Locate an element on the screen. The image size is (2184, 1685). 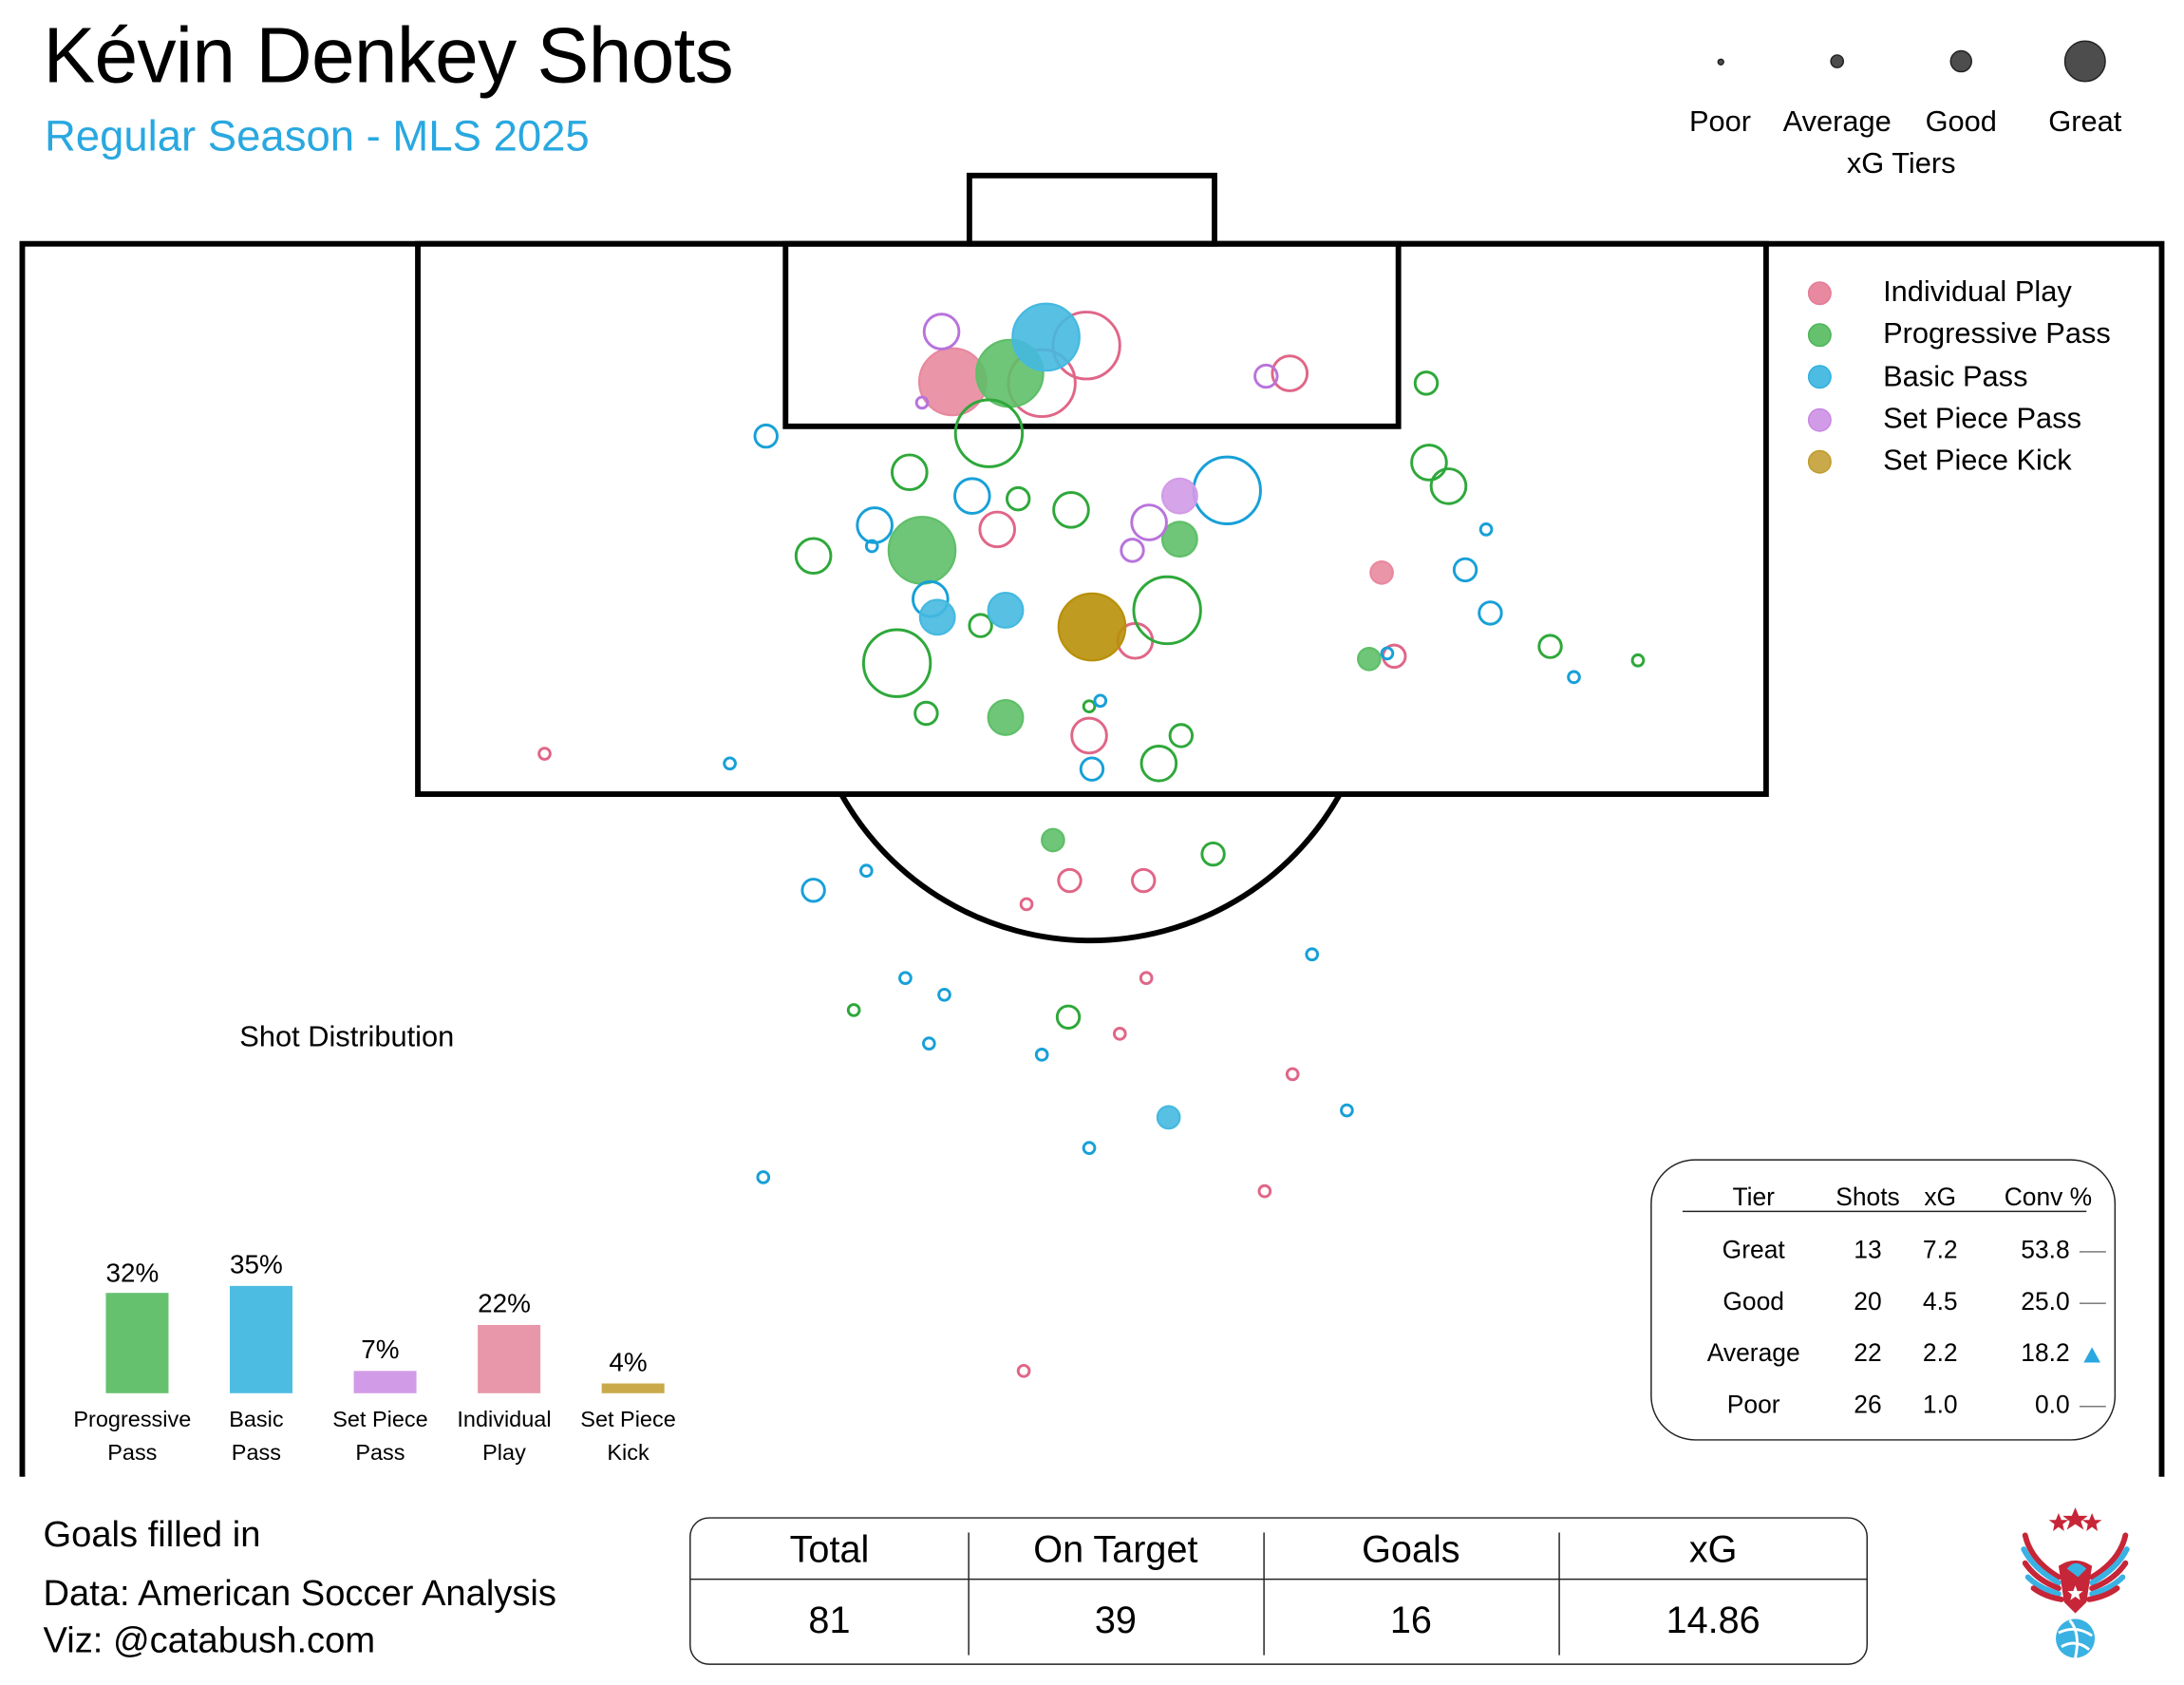
stat-goals: Goals 16 is located at coordinates (1411, 1585).